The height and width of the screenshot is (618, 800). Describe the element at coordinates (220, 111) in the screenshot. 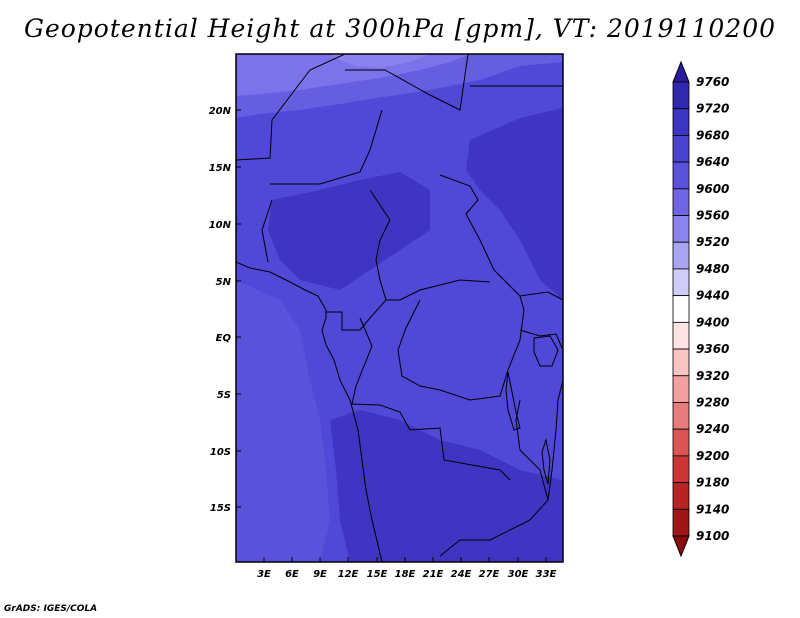

I see `lat-label: 20N` at that location.